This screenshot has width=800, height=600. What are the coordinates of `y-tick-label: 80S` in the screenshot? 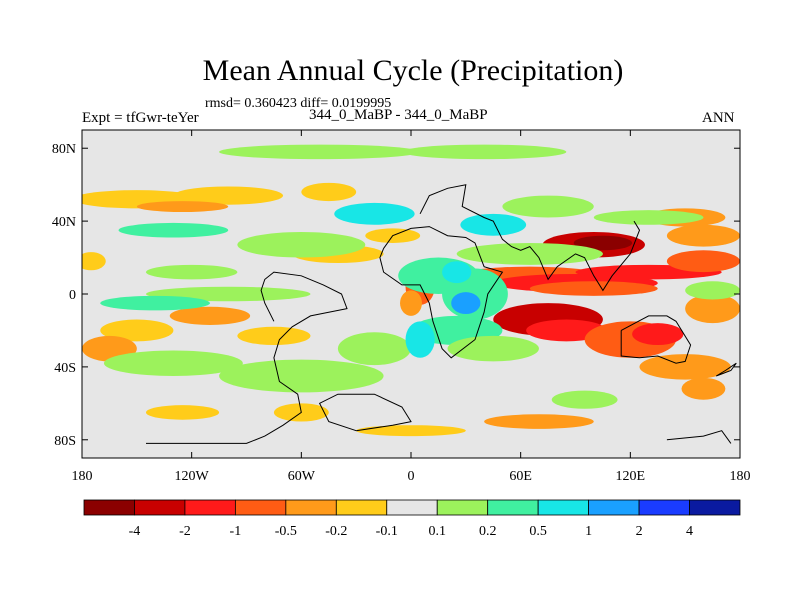 It's located at (65, 441).